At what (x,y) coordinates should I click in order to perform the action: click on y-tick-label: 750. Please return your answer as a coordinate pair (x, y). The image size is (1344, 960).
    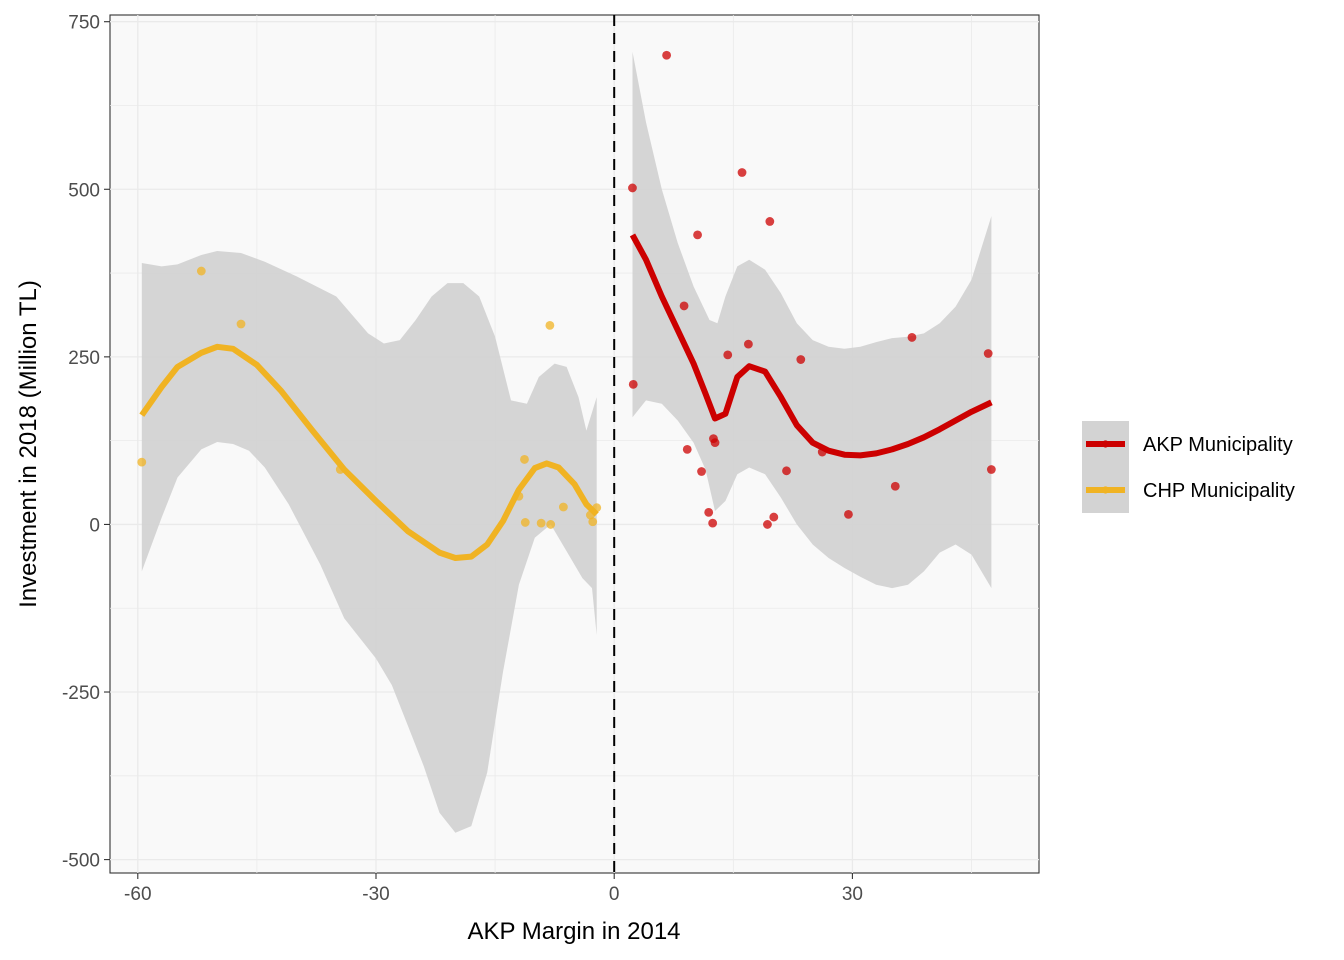
    Looking at the image, I should click on (84, 23).